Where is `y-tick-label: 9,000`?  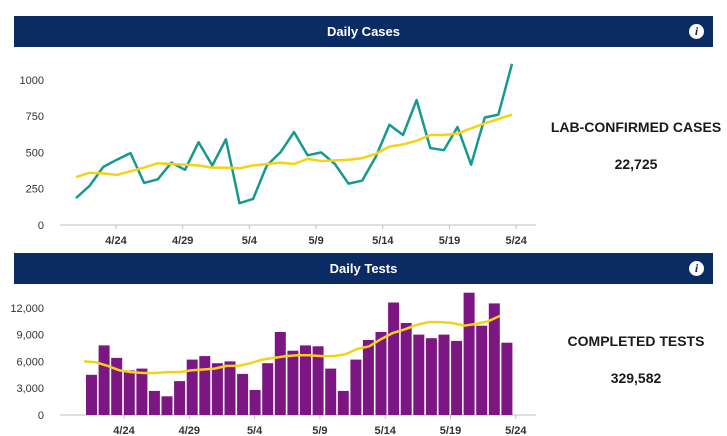 y-tick-label: 9,000 is located at coordinates (30, 336).